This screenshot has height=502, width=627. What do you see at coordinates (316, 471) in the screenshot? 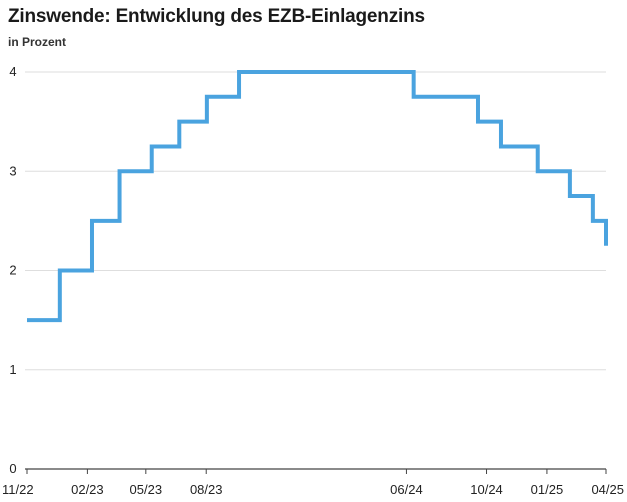
I see `axes` at bounding box center [316, 471].